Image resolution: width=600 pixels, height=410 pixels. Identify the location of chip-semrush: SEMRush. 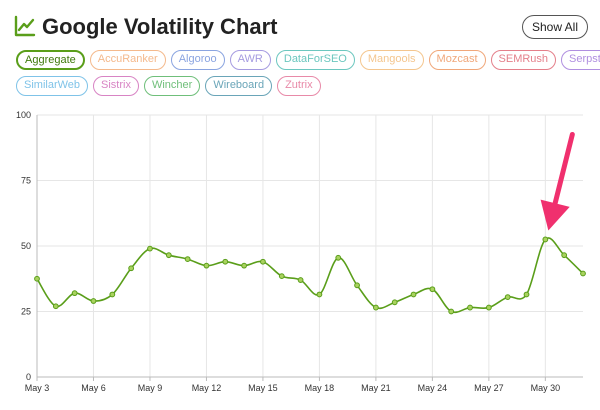
(523, 60).